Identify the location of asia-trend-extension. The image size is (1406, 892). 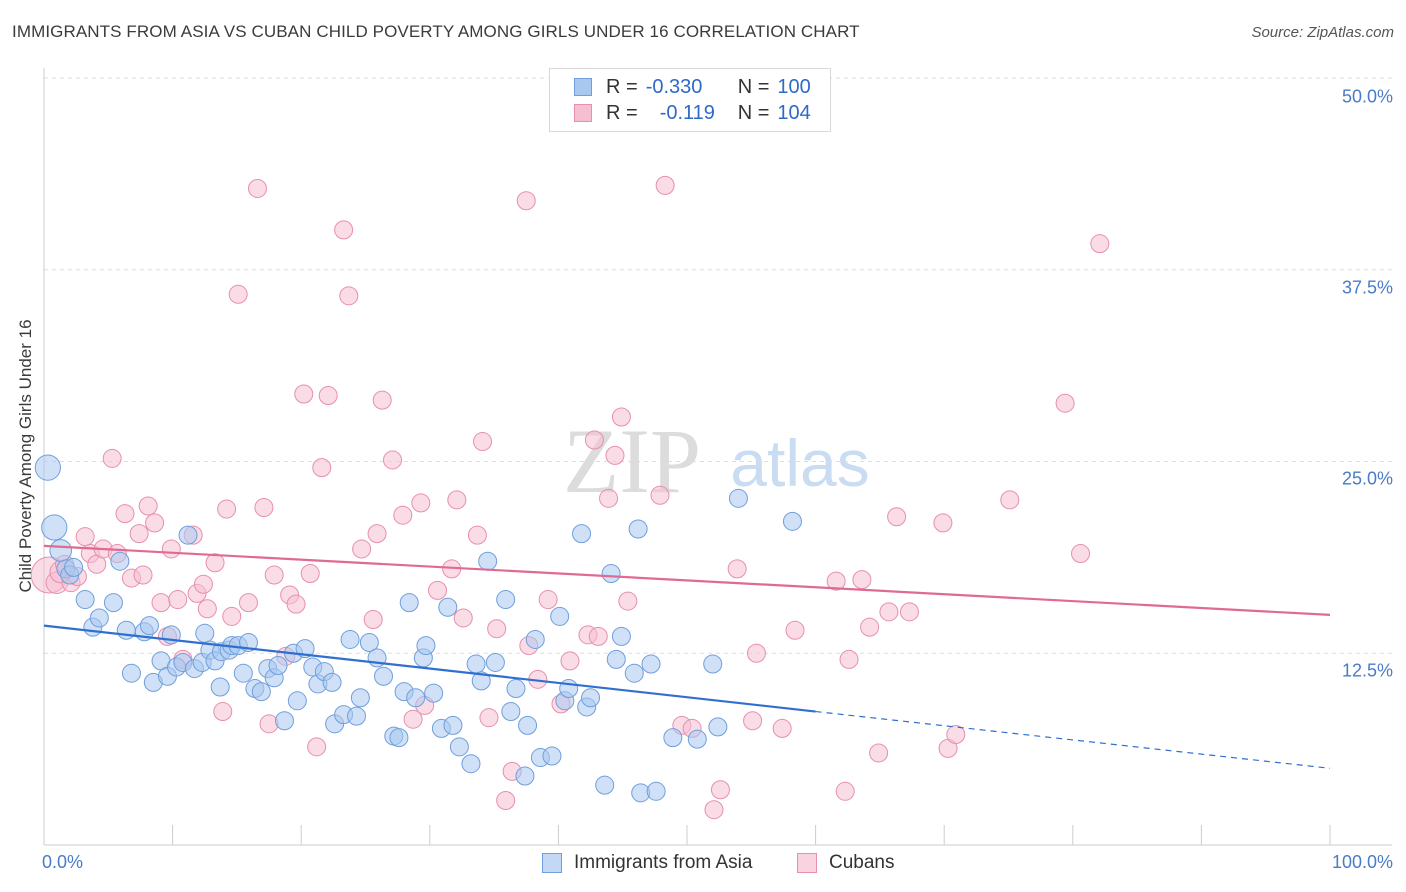
(1073, 739).